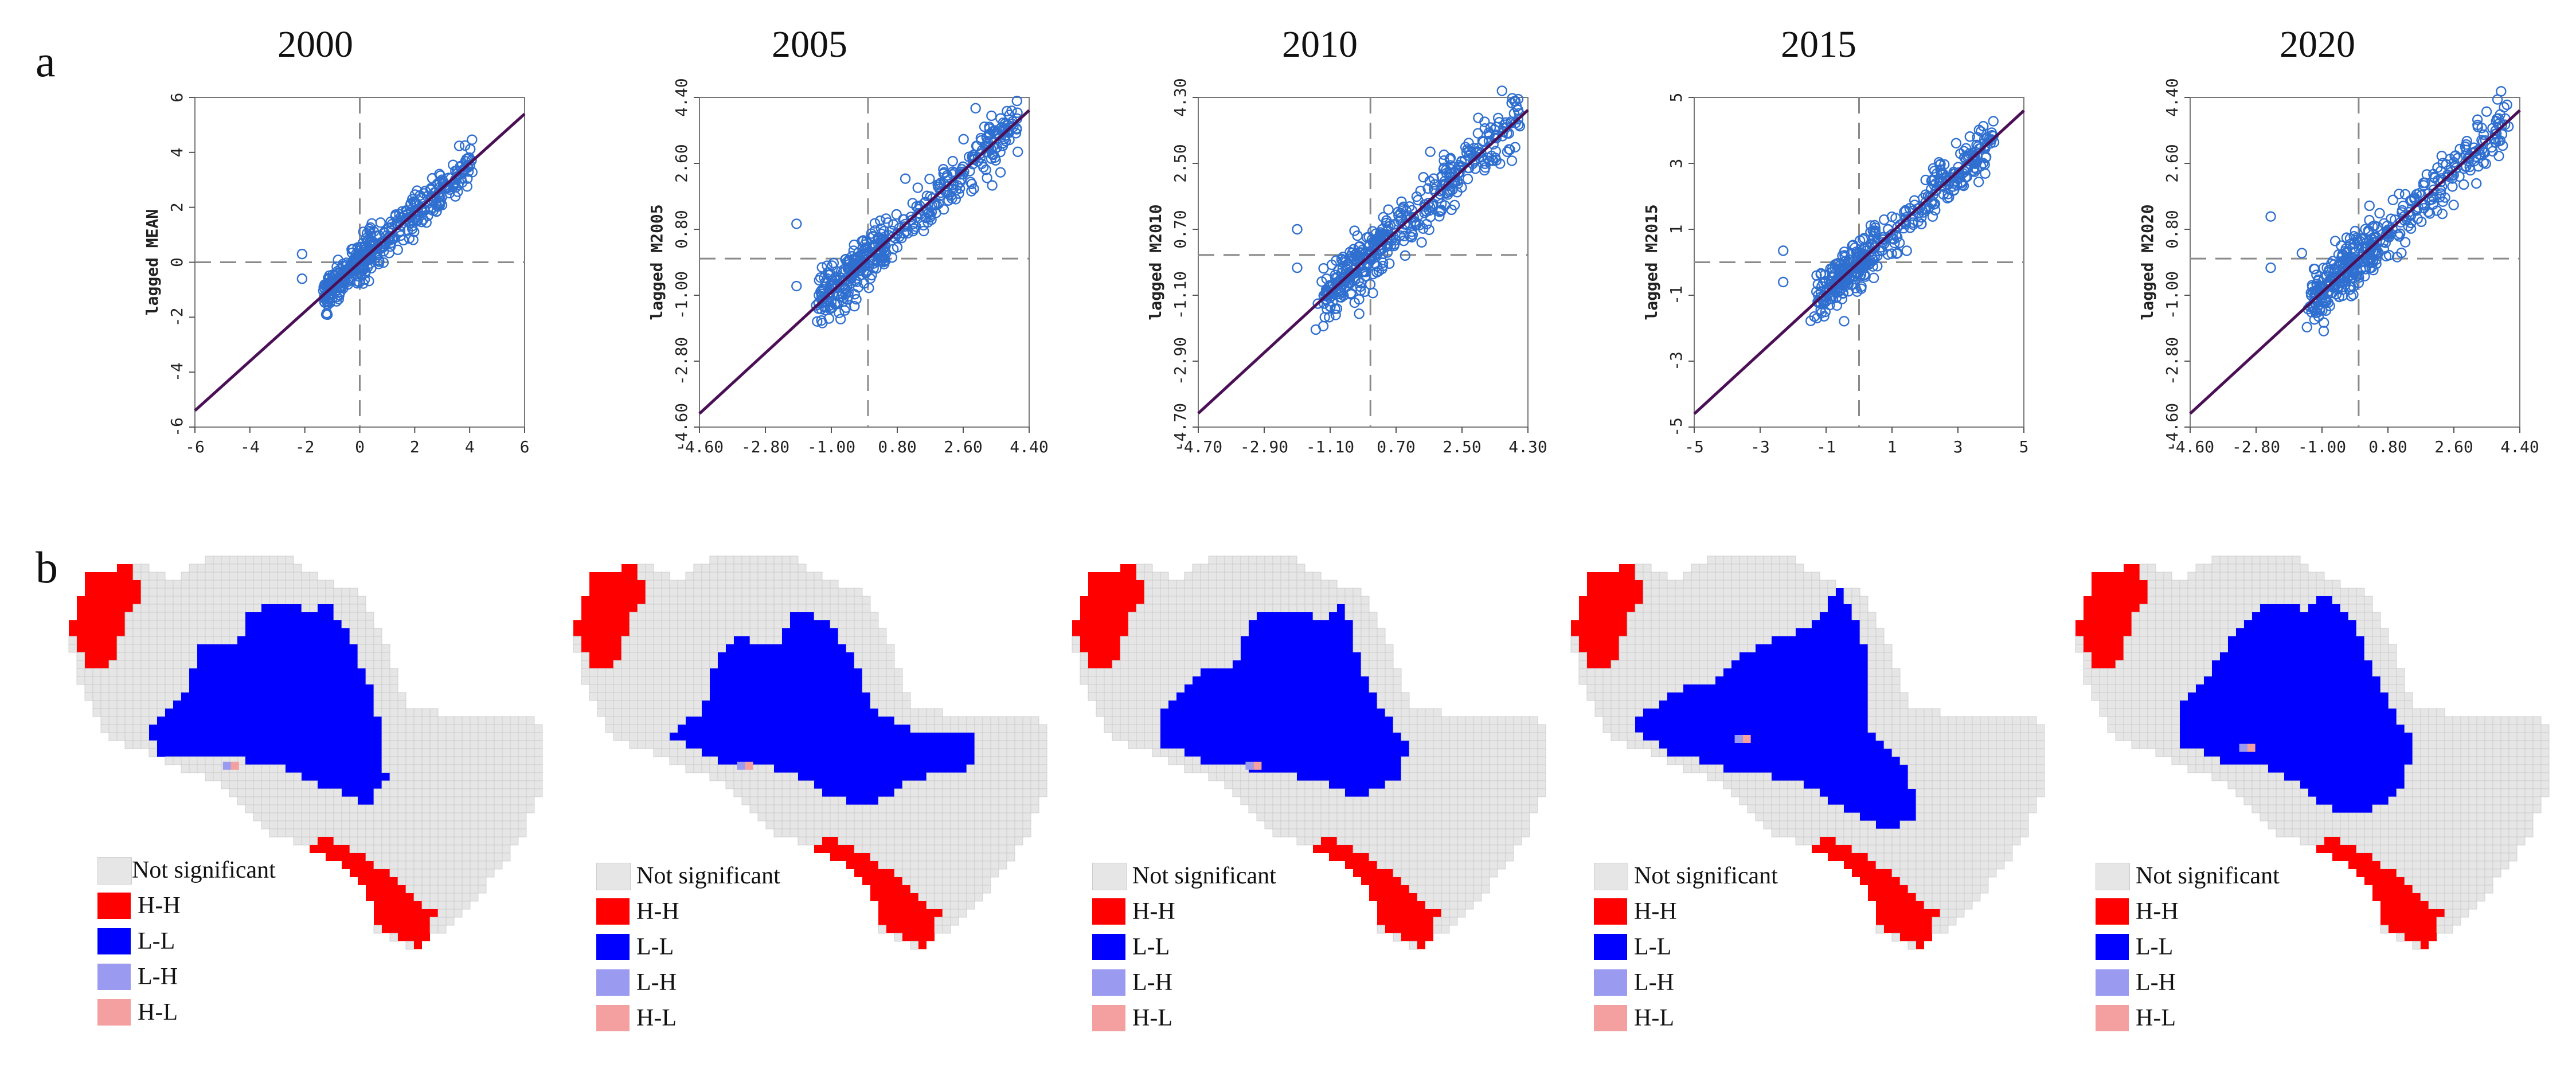 The image size is (2576, 1076). I want to click on x-tick-label: 2, so click(415, 446).